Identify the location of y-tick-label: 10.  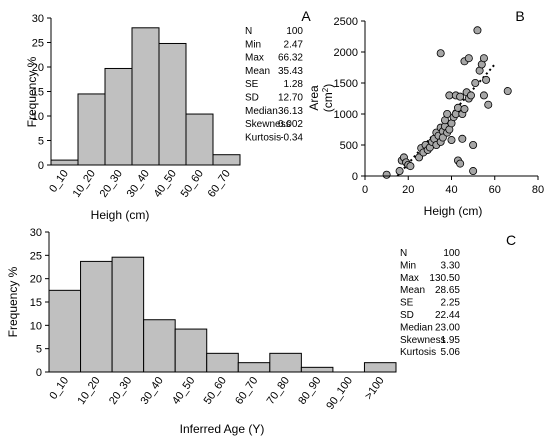
(36, 326).